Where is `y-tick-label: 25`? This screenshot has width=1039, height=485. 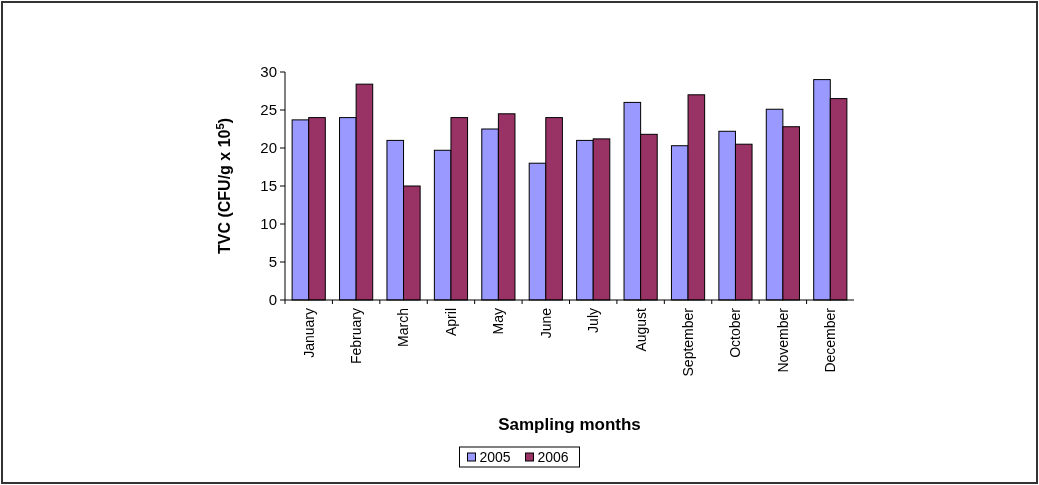 y-tick-label: 25 is located at coordinates (268, 110).